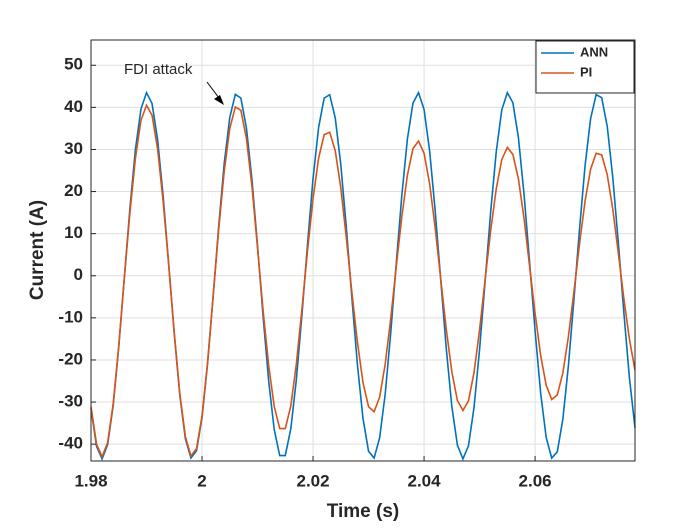  Describe the element at coordinates (70, 401) in the screenshot. I see `y-tick-label: -30` at that location.